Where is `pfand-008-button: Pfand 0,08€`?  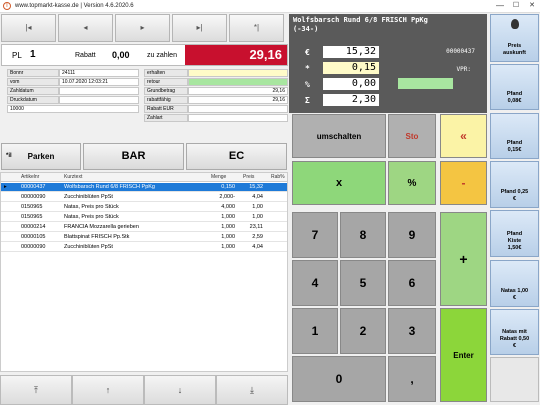 pfand-008-button: Pfand 0,08€ is located at coordinates (514, 87).